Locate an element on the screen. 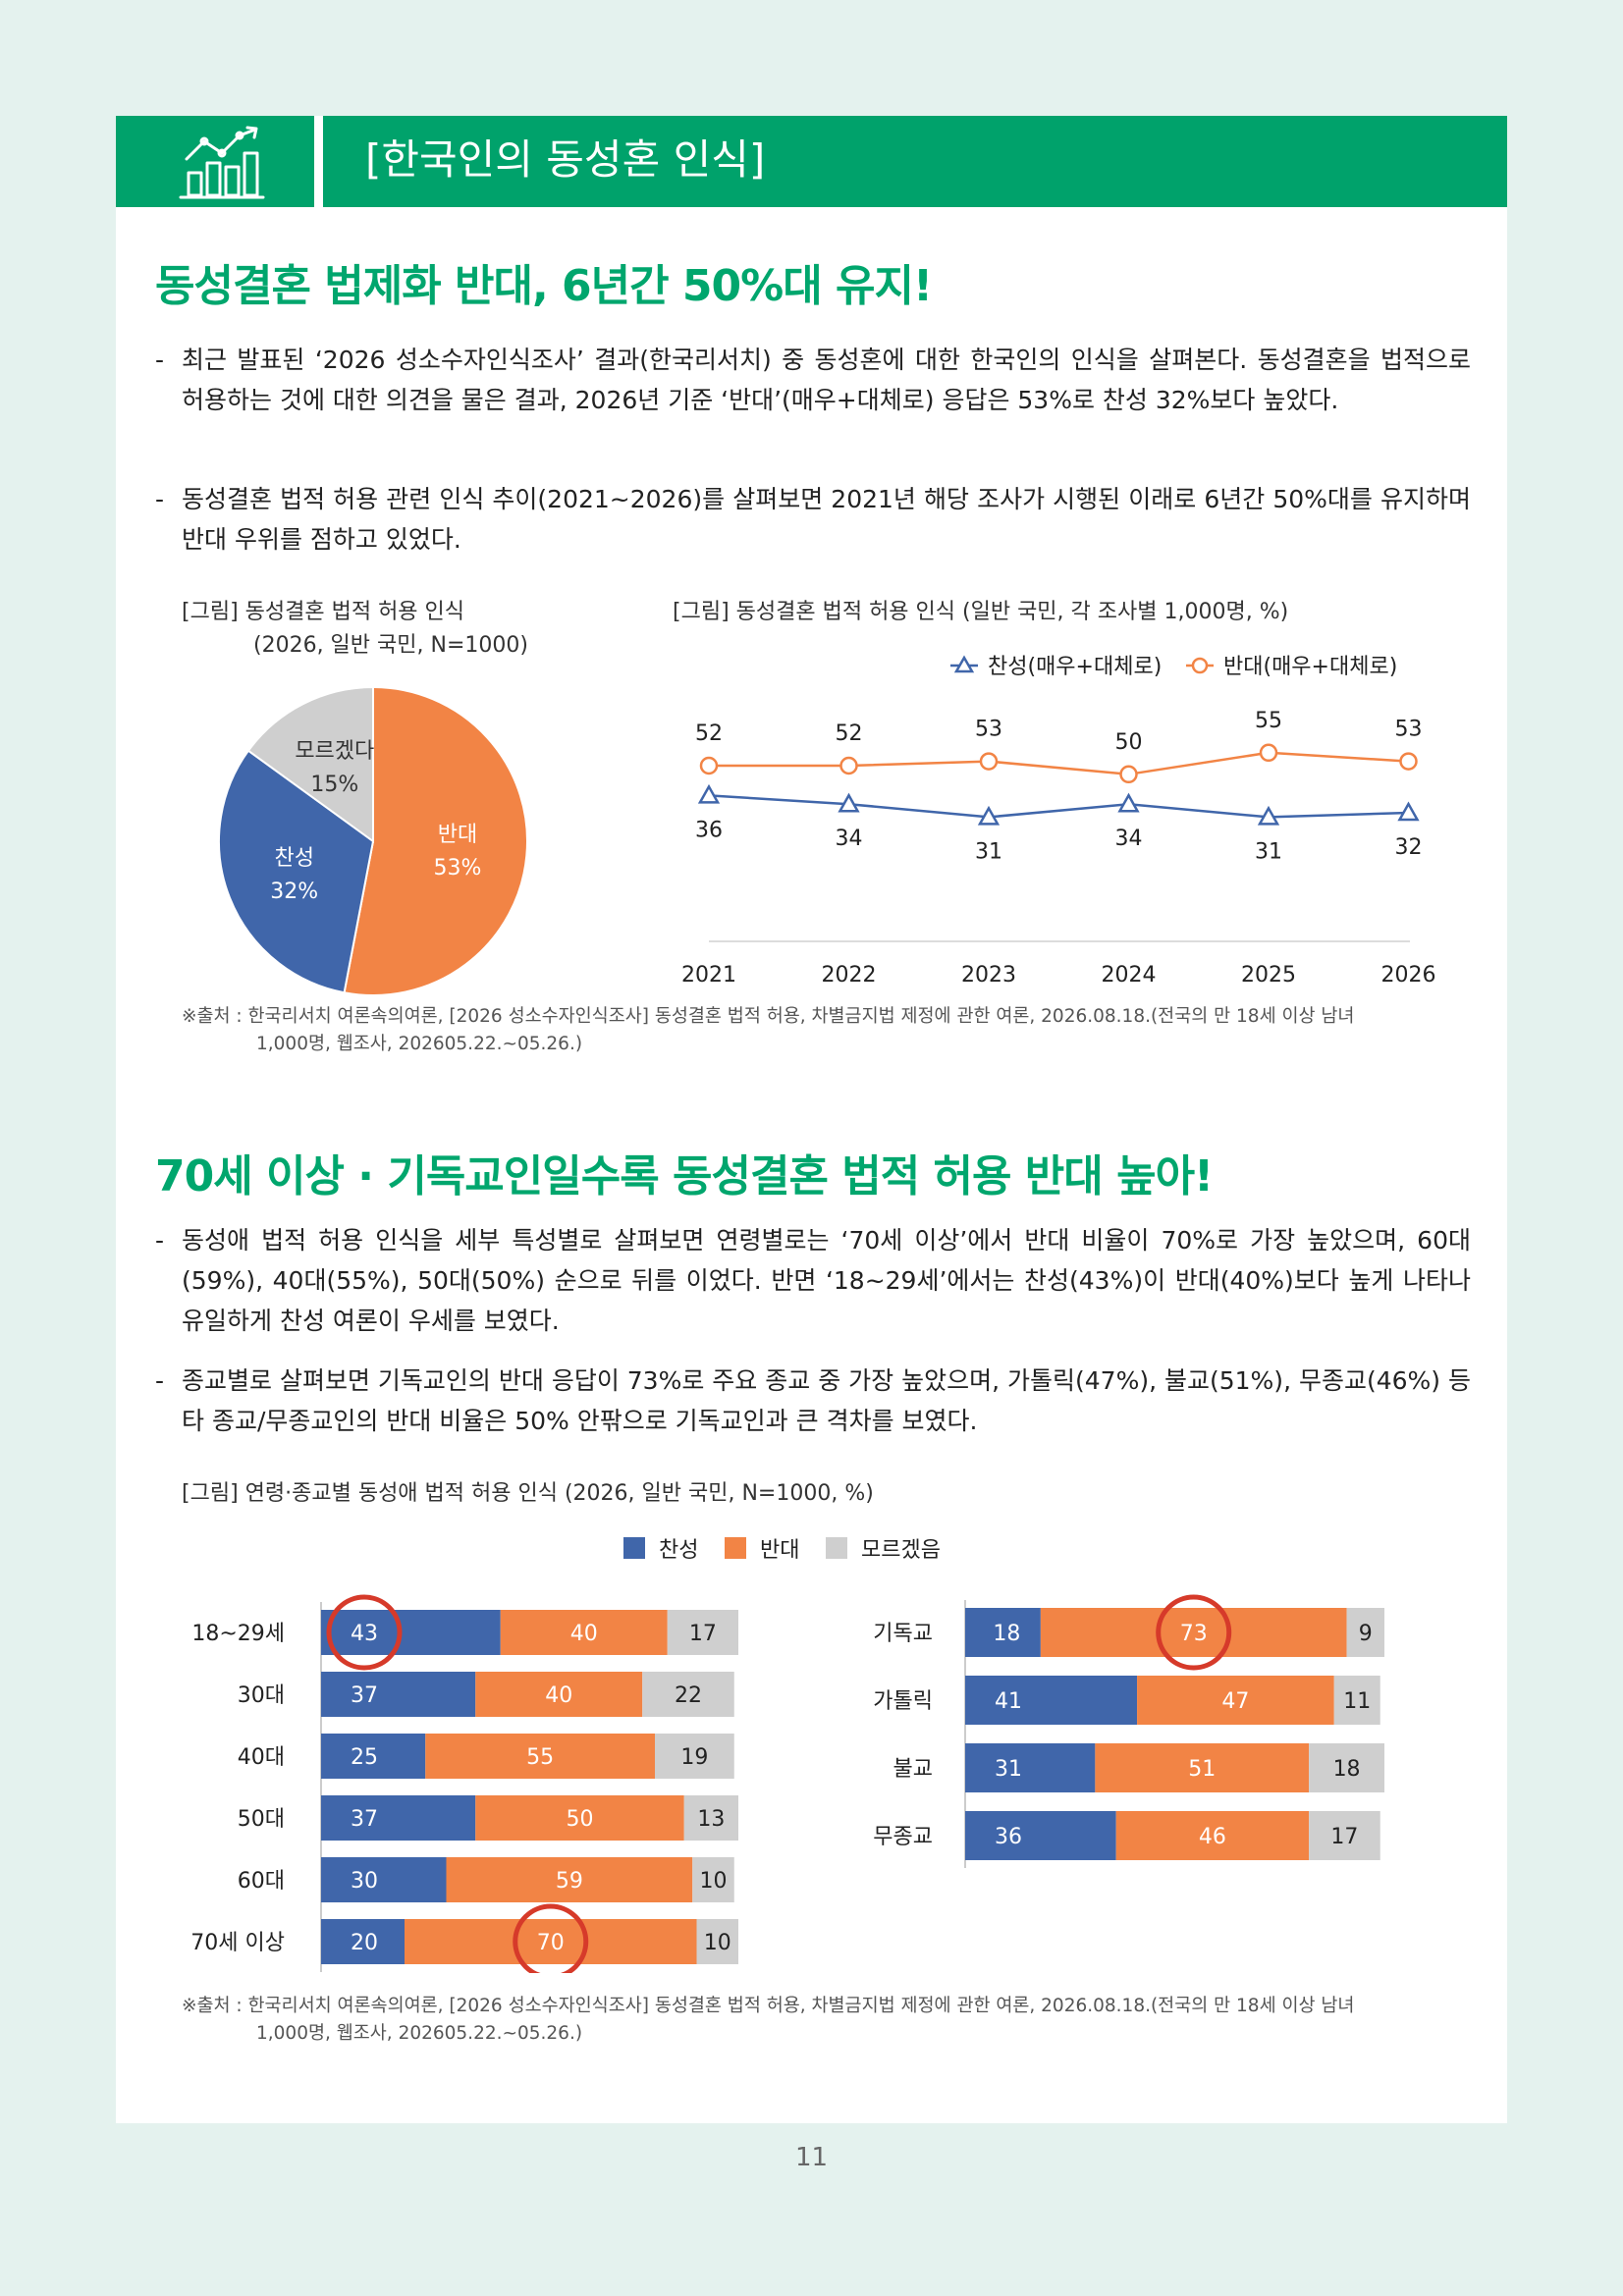  point-label-0-1: 34 is located at coordinates (849, 839).